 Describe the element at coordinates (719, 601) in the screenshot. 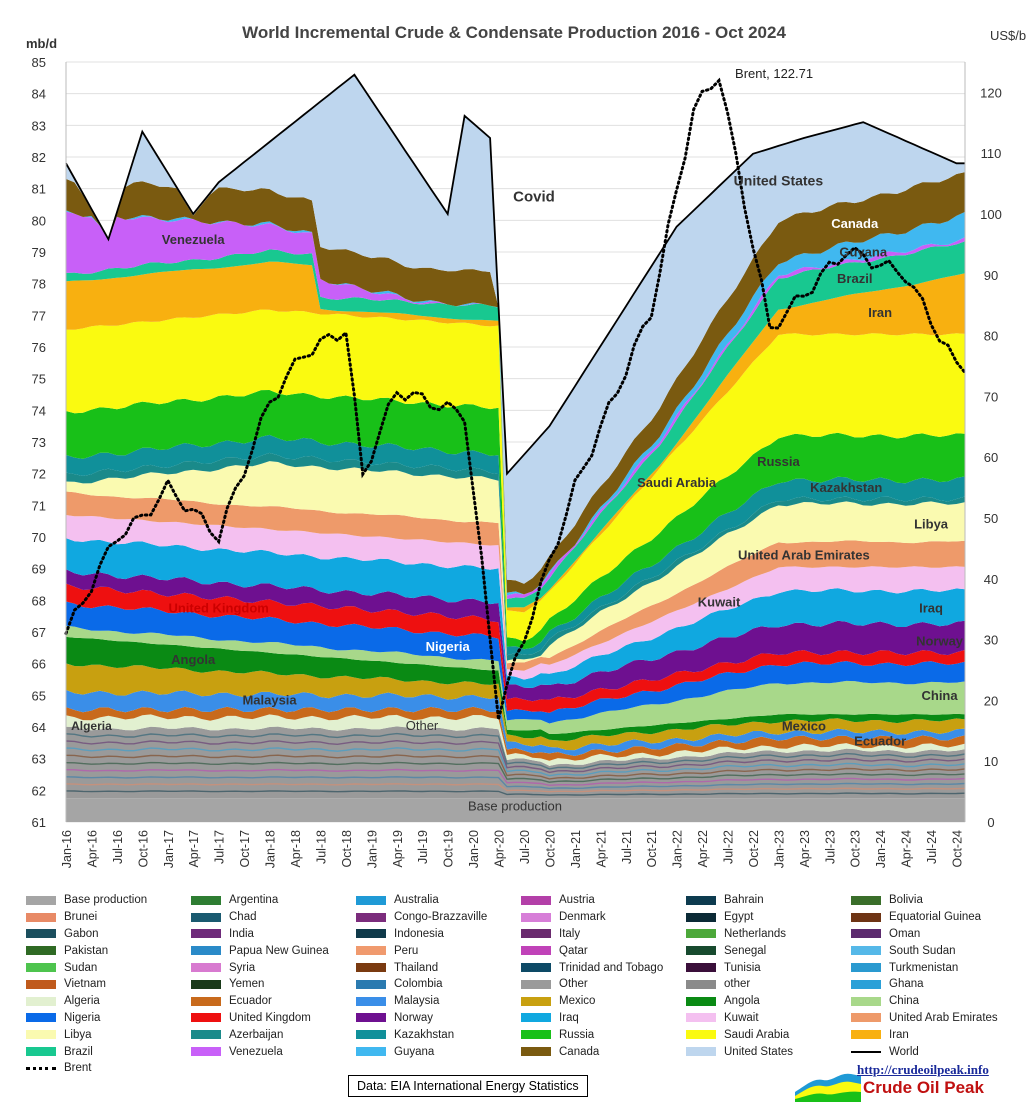

I see `area-label: Kuwait` at that location.